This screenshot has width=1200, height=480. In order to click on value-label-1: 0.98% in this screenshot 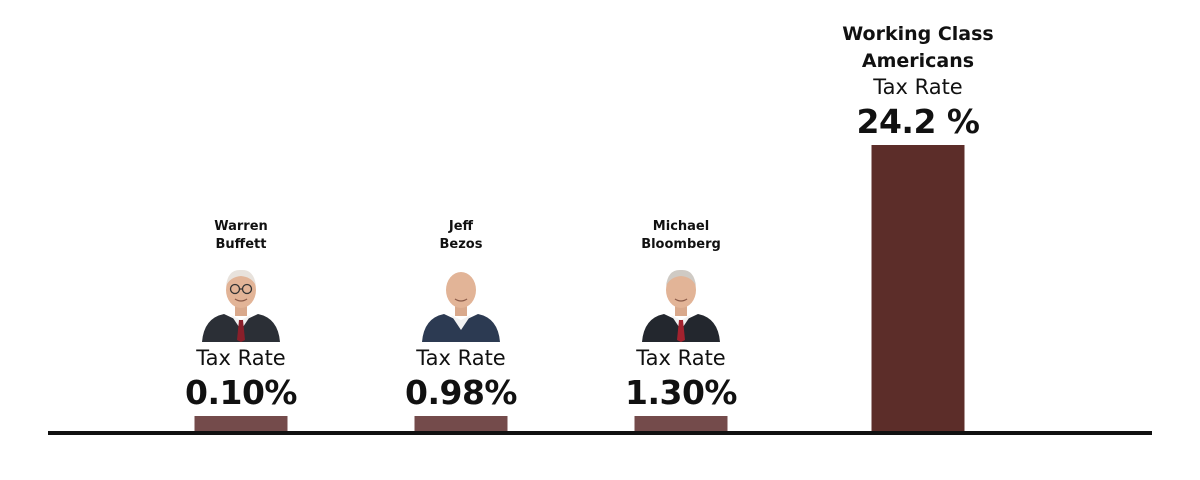, I will do `click(461, 392)`.